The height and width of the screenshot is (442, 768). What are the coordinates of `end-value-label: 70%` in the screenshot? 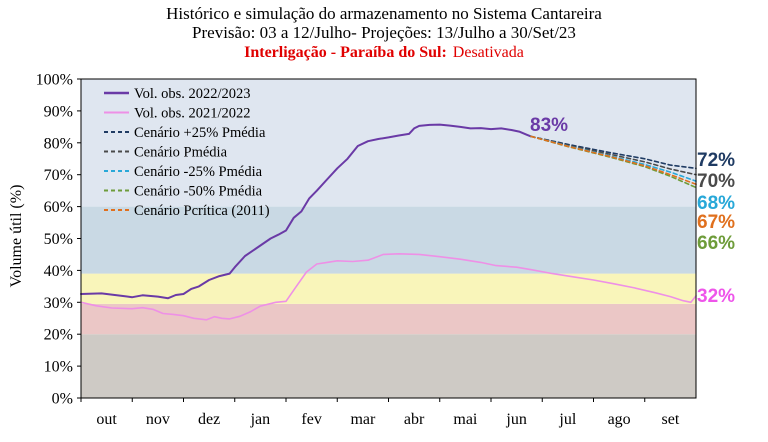 It's located at (716, 181).